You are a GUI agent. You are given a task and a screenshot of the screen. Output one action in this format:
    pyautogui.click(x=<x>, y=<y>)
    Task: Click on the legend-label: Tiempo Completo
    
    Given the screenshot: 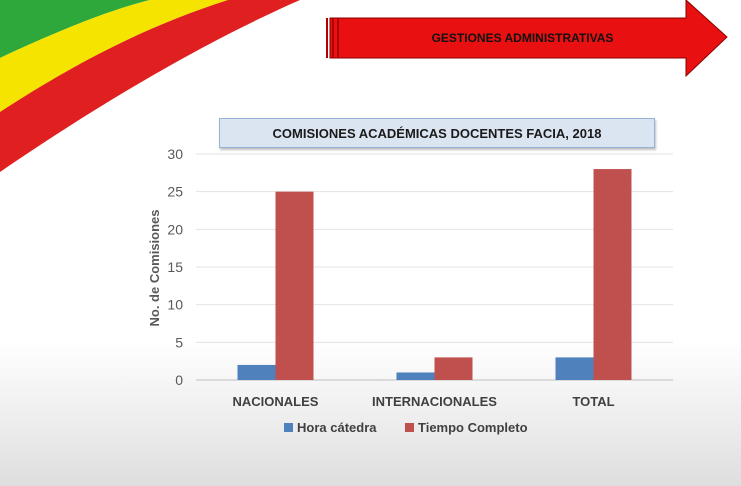 What is the action you would take?
    pyautogui.click(x=473, y=427)
    